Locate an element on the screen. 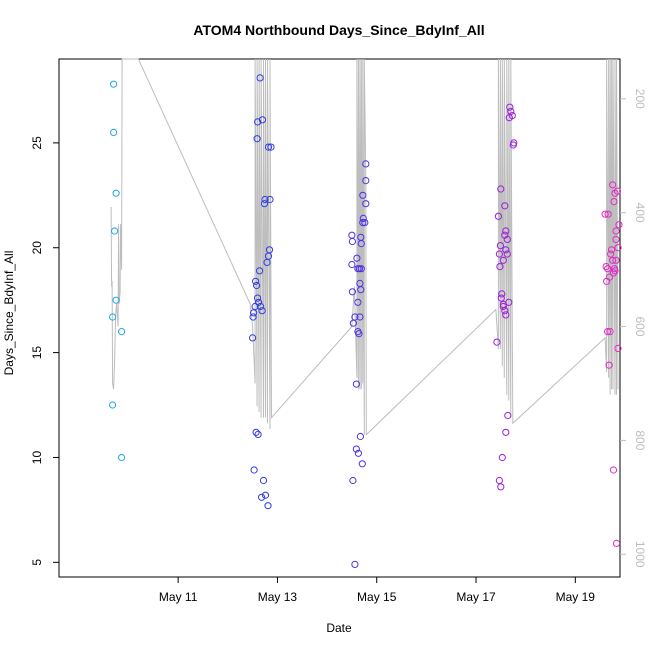 The width and height of the screenshot is (650, 650). x-tick-label-1: May 13 is located at coordinates (278, 597).